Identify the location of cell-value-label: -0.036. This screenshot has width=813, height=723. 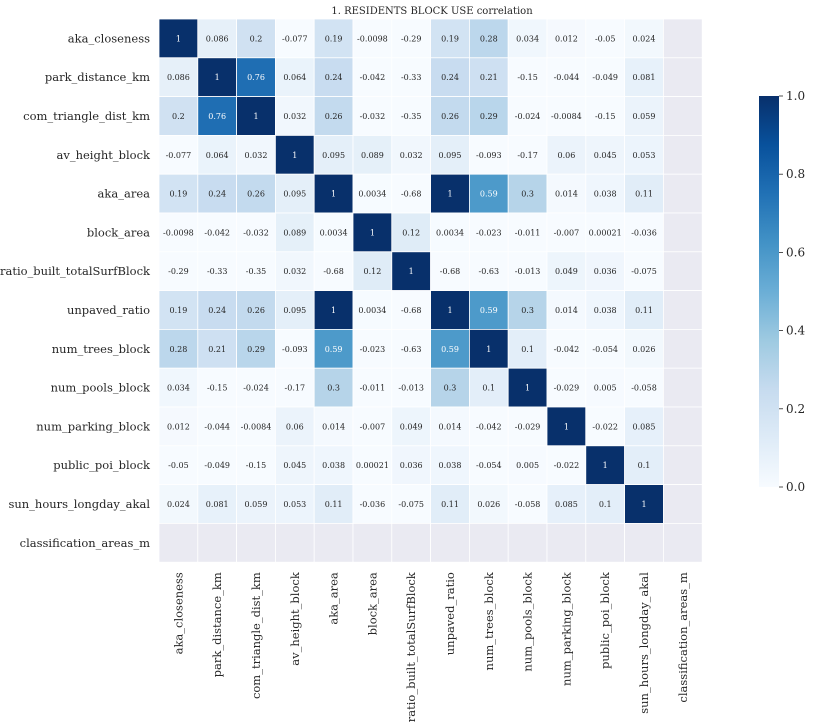
(373, 504).